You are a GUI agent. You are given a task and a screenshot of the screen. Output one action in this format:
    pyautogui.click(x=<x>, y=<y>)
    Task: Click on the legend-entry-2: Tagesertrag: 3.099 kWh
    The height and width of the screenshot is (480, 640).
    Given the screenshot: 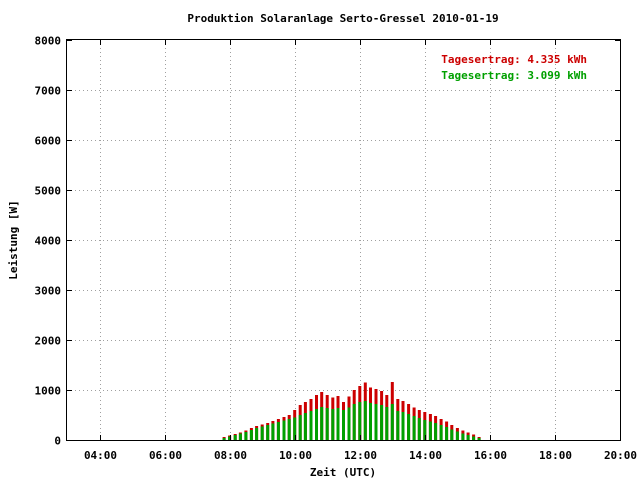 What is the action you would take?
    pyautogui.click(x=514, y=75)
    